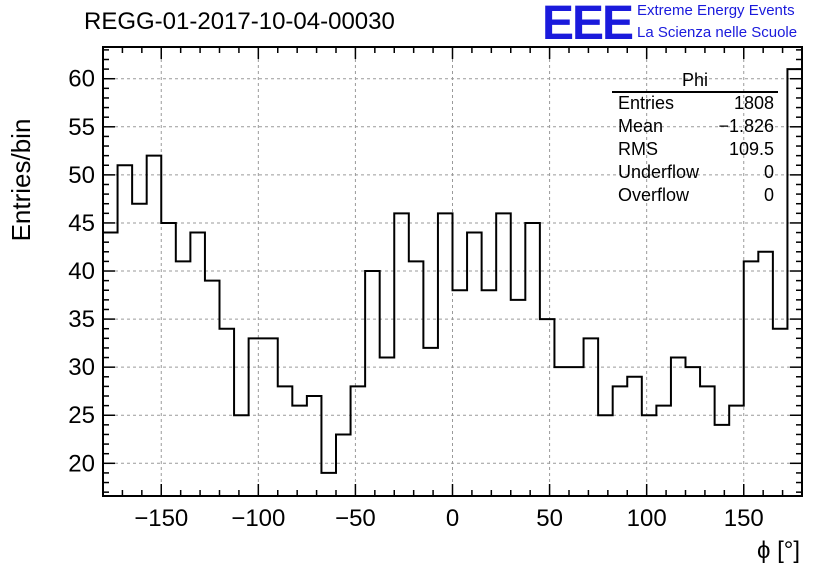  What do you see at coordinates (81, 415) in the screenshot?
I see `y-tick-label: 25` at bounding box center [81, 415].